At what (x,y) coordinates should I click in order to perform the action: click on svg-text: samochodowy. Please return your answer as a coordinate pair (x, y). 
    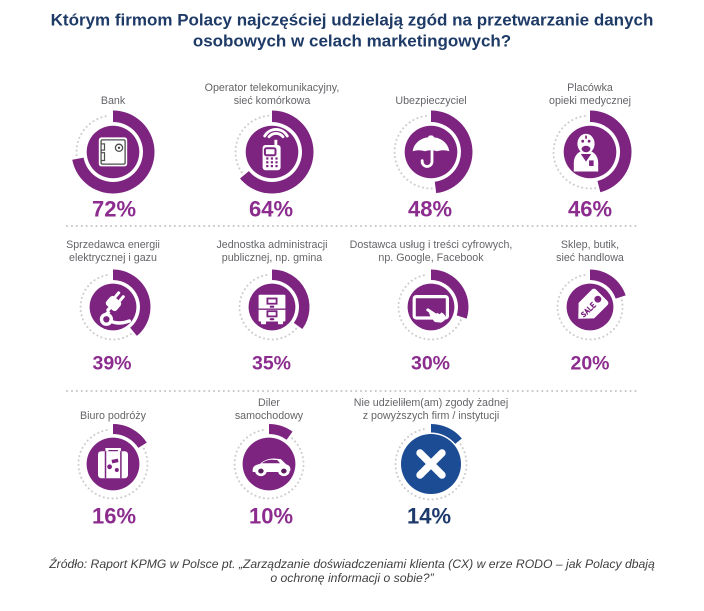
    Looking at the image, I should click on (269, 416).